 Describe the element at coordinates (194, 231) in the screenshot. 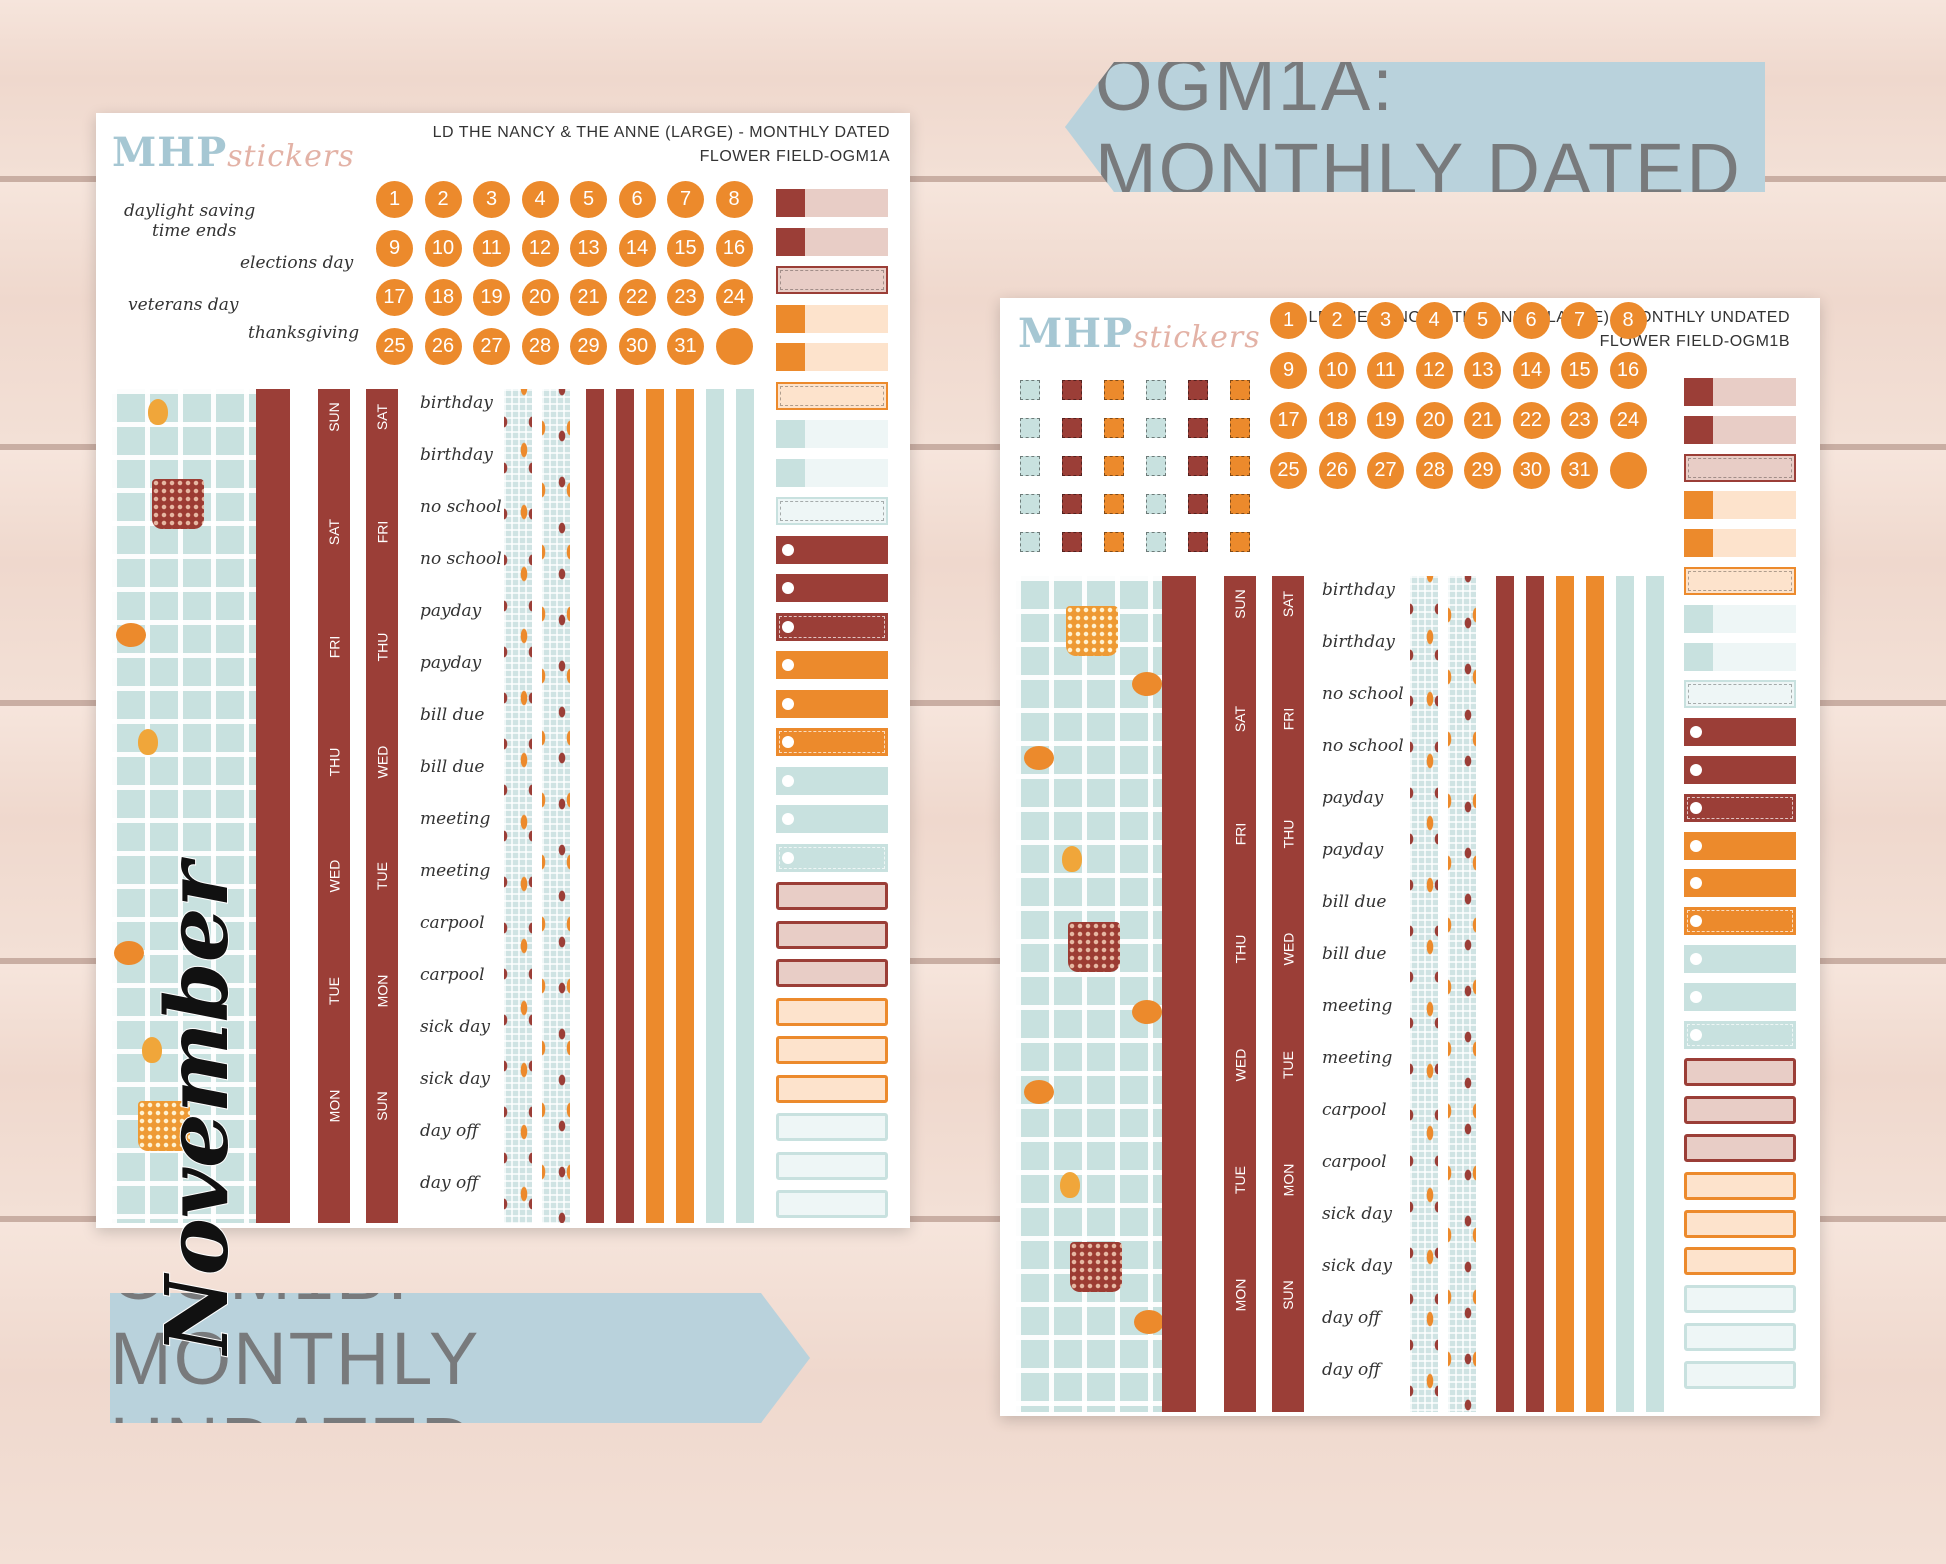

I see `holiday-label: time ends` at that location.